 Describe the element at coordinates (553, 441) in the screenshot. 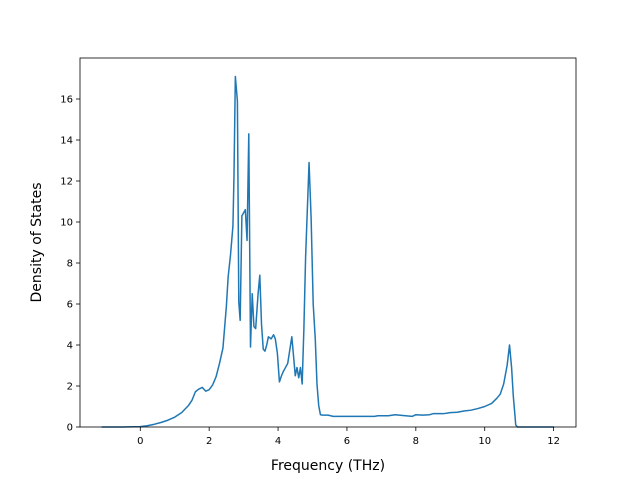

I see `x-tick-label: 12` at that location.